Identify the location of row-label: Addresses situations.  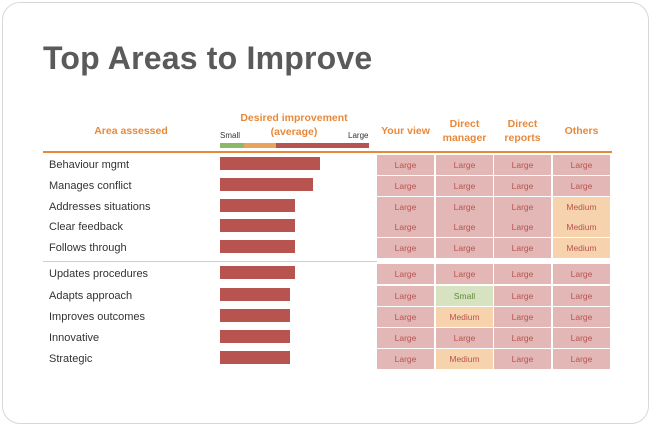
(100, 207).